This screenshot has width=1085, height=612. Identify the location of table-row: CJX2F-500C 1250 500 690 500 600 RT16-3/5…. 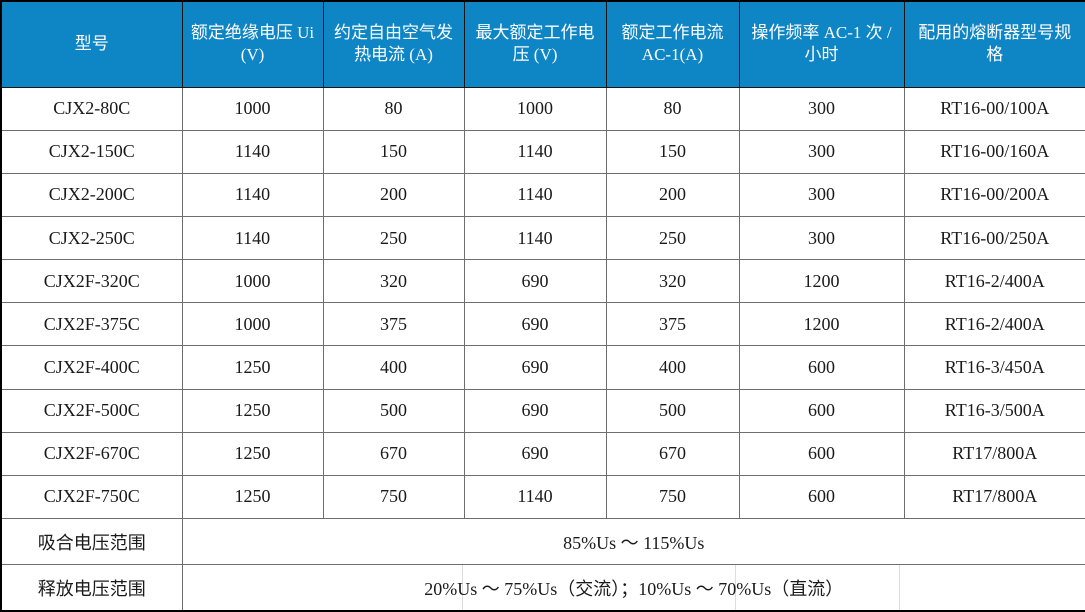
(542, 410).